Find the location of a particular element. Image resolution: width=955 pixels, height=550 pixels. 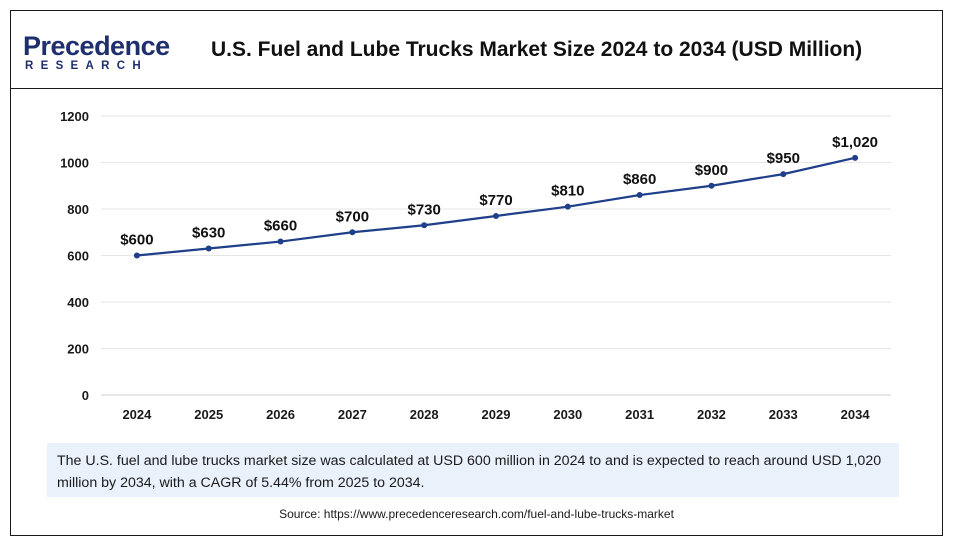

x-tick-label-2033: 2033 is located at coordinates (783, 414).